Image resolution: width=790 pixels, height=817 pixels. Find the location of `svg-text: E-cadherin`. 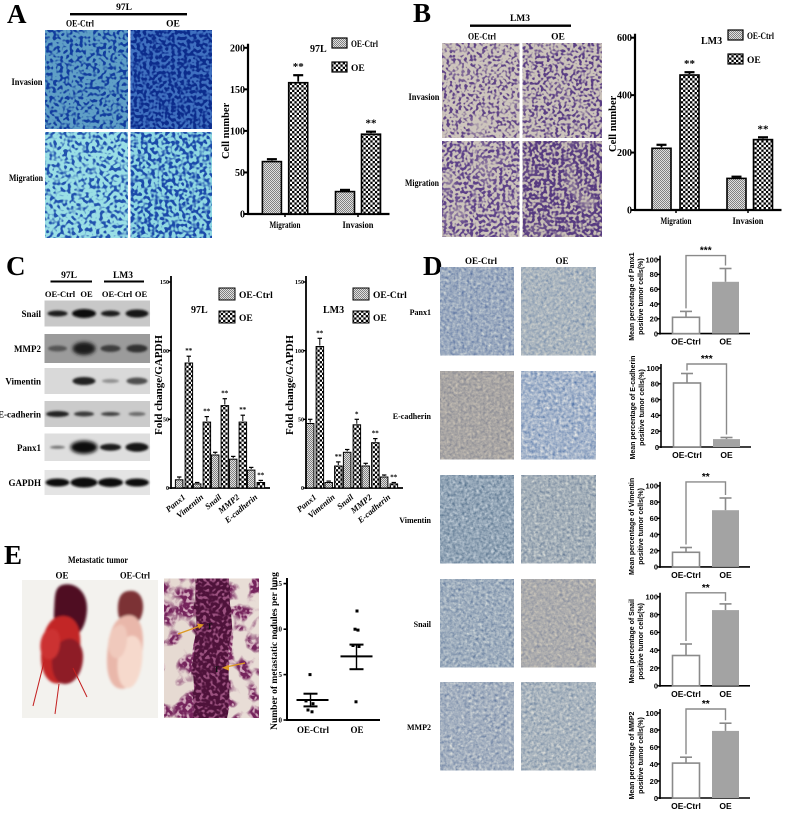

svg-text: E-cadherin is located at coordinates (20, 415).